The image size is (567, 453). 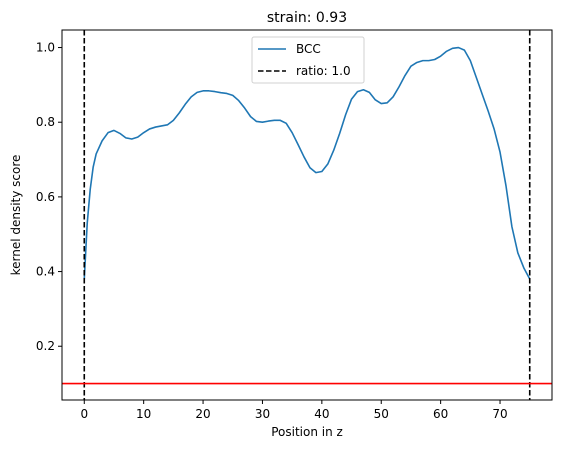 I want to click on x-tick-label: 20, so click(x=202, y=414).